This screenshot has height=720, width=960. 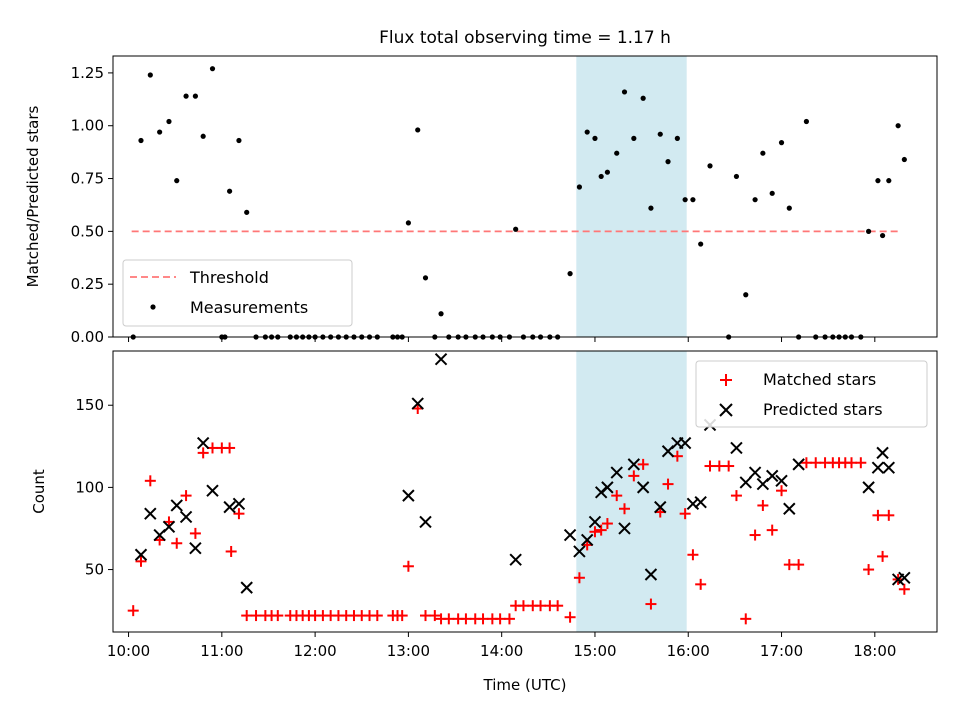 What do you see at coordinates (87, 126) in the screenshot?
I see `top-y-tick-label: 1.00` at bounding box center [87, 126].